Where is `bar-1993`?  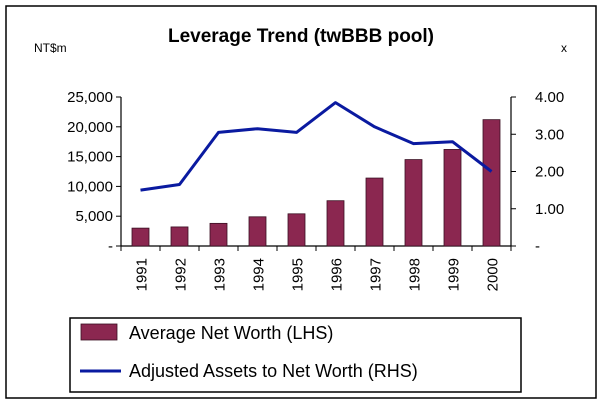
bar-1993 is located at coordinates (218, 234).